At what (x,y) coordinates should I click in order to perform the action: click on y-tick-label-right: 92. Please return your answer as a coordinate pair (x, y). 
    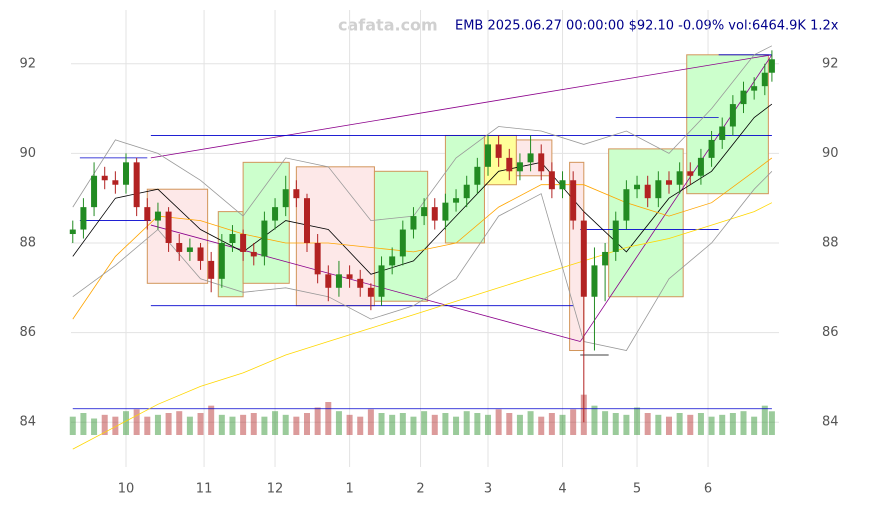
    Looking at the image, I should click on (830, 63).